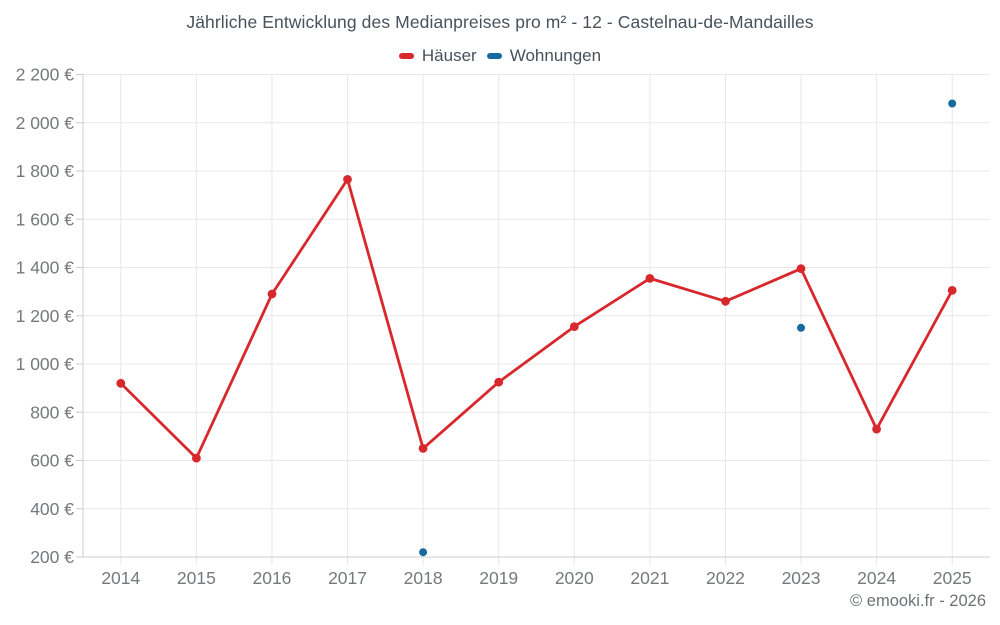 This screenshot has height=625, width=1000. What do you see at coordinates (45, 219) in the screenshot?
I see `svg-text: 1 600 €` at bounding box center [45, 219].